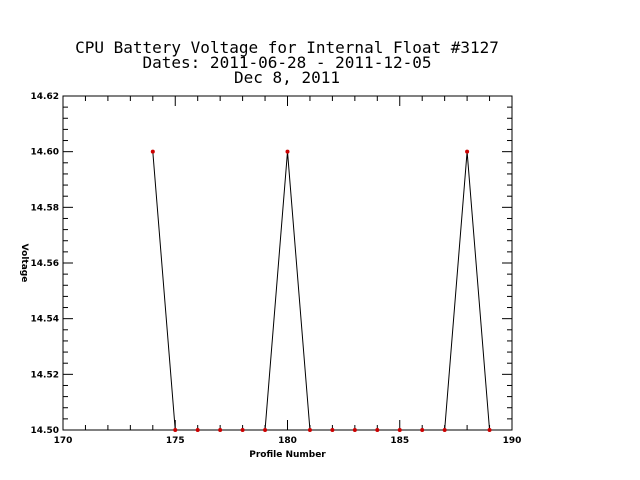  What do you see at coordinates (175, 441) in the screenshot?
I see `x-tick-label: 175` at bounding box center [175, 441].